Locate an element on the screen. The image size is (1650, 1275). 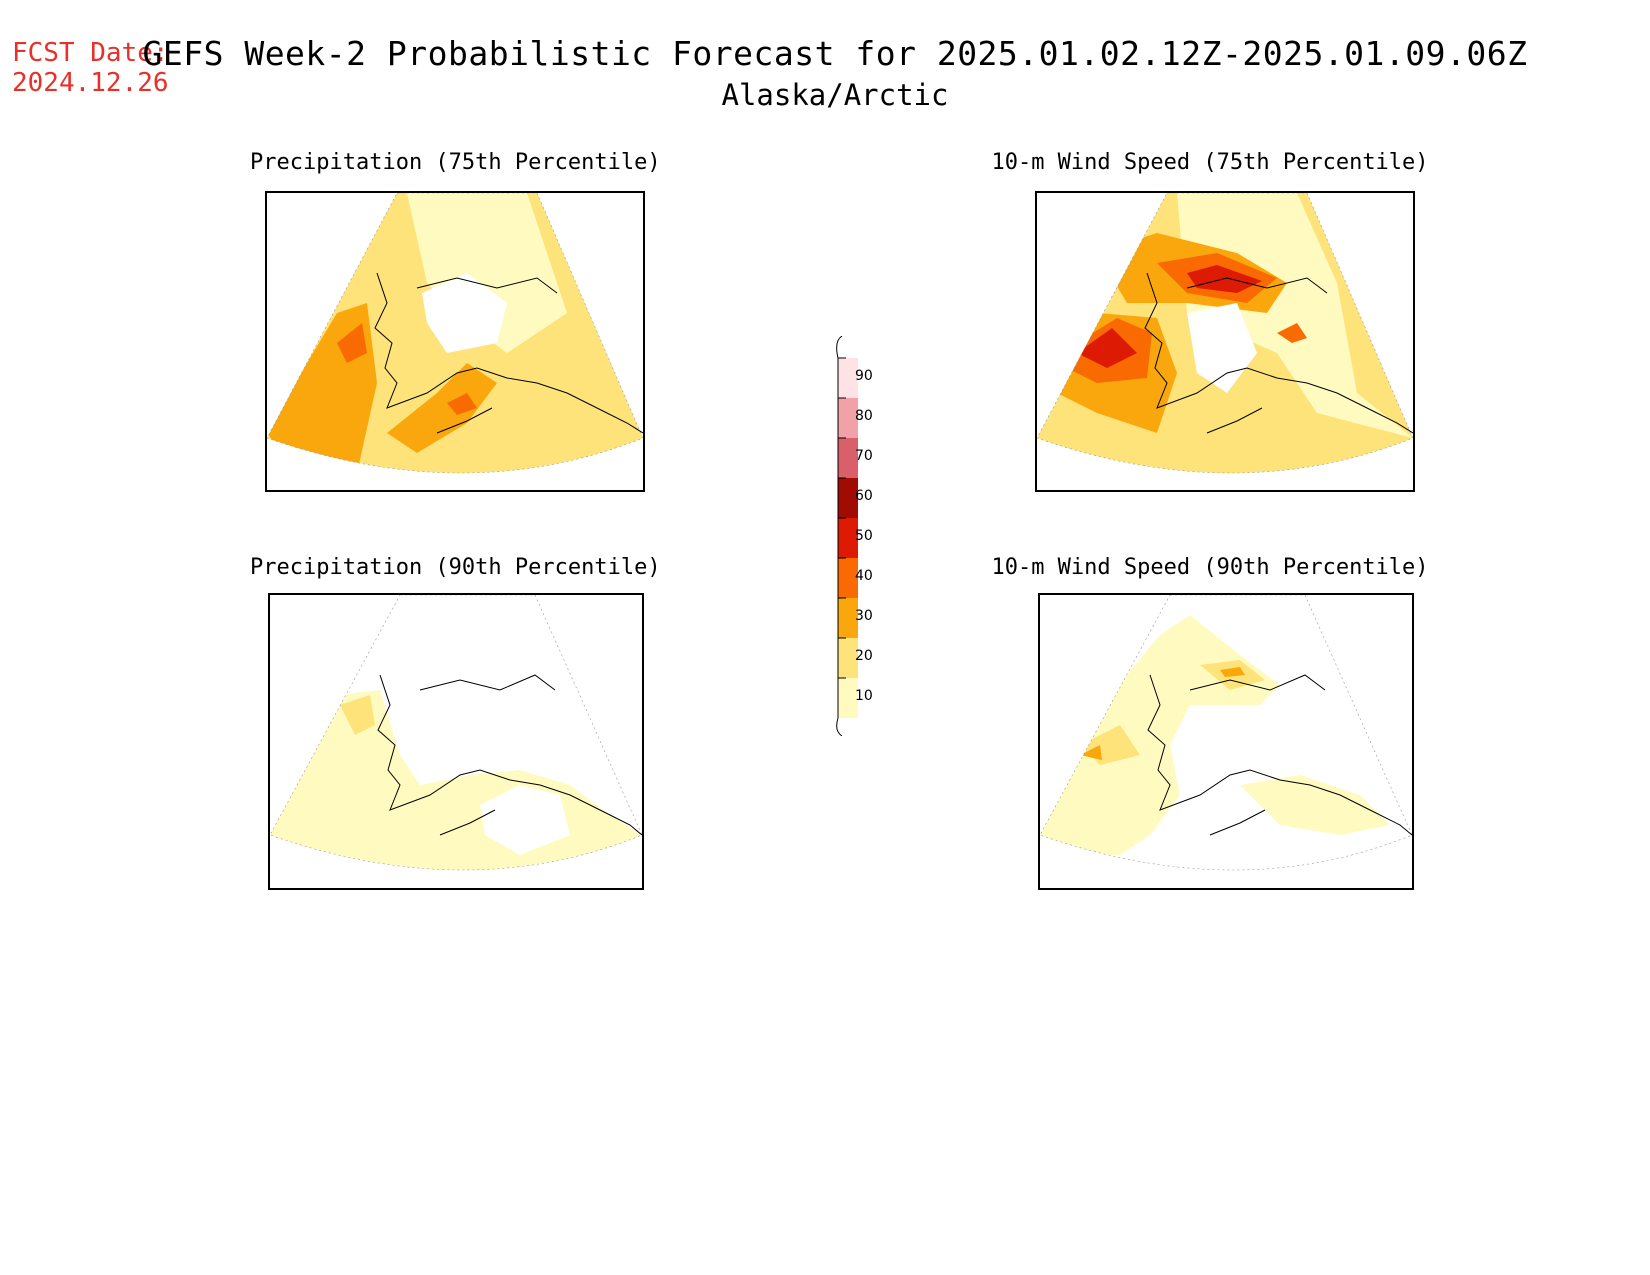
page-subtitle: Alaska/Arctic is located at coordinates (835, 95).